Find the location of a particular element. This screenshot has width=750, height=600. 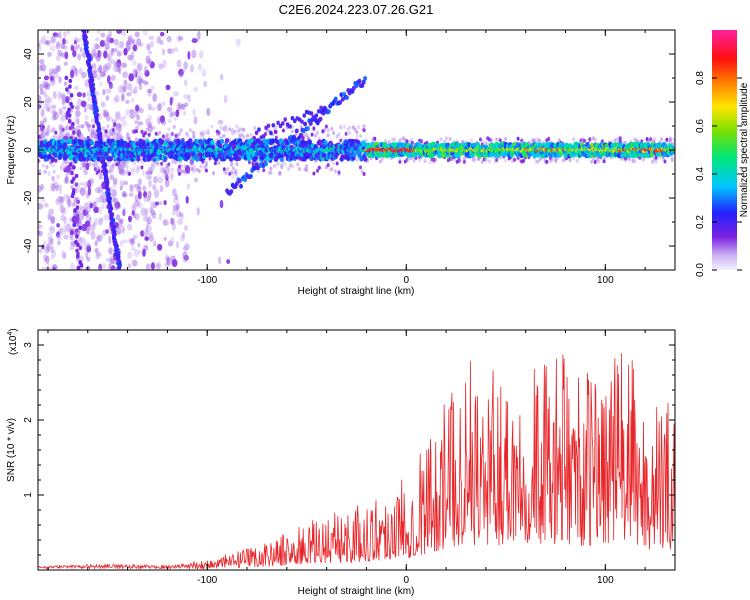

tick-label: 100 is located at coordinates (605, 280).